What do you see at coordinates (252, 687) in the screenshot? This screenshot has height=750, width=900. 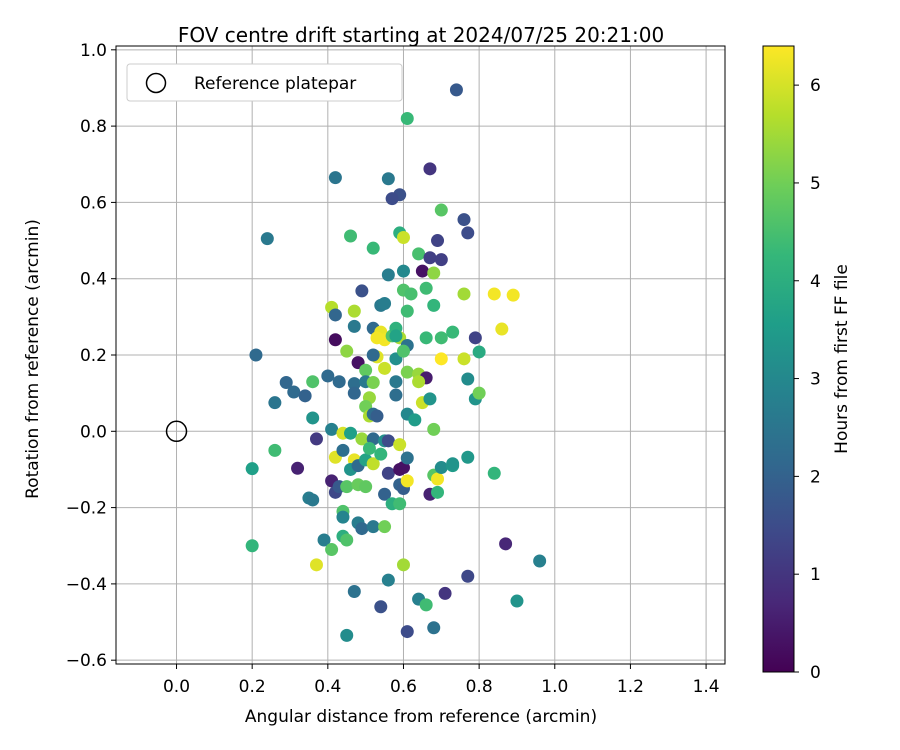 I see `x-tick-label: 0.2` at bounding box center [252, 687].